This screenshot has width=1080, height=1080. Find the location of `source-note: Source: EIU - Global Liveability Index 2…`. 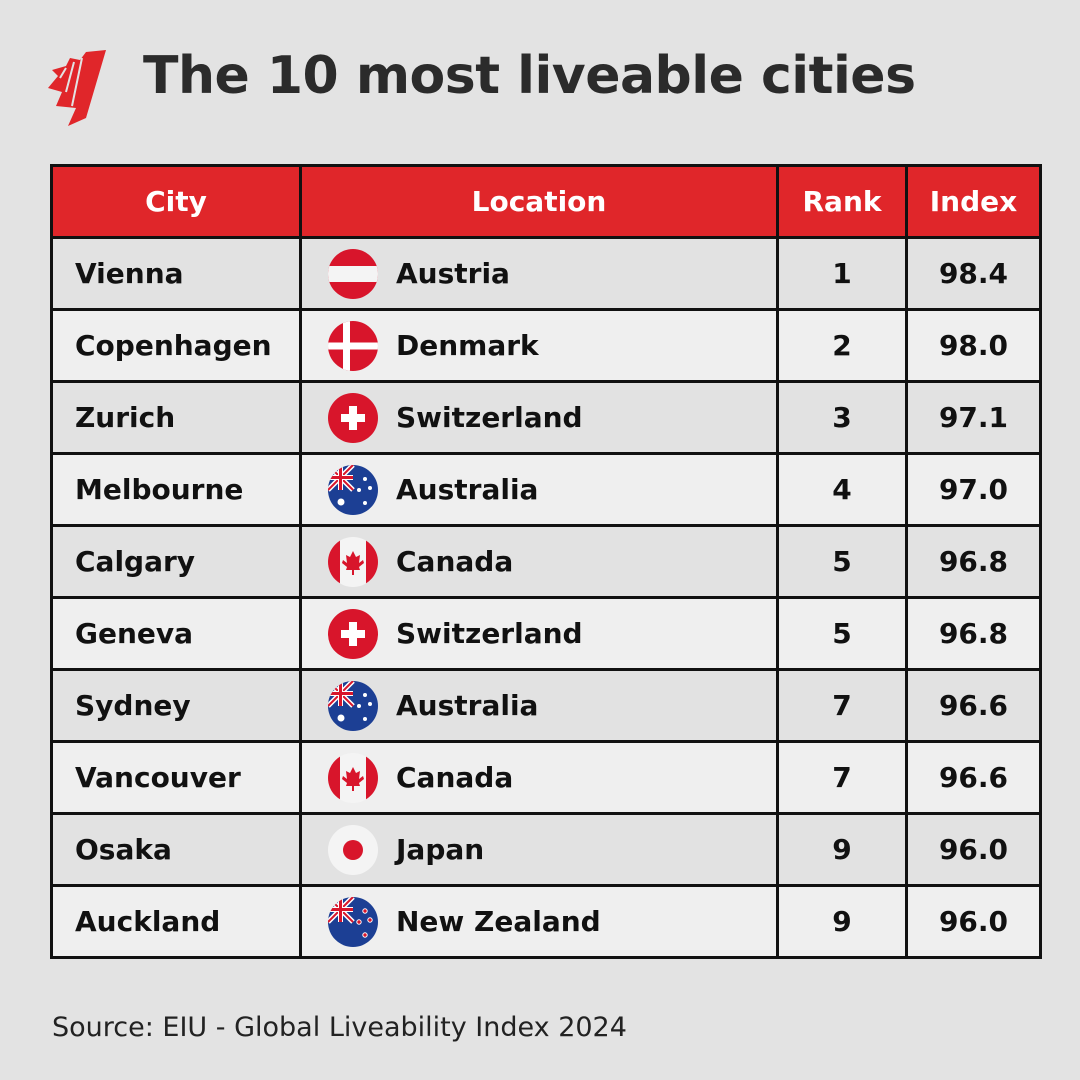

source-note: Source: EIU - Global Liveability Index 2… is located at coordinates (339, 1027).